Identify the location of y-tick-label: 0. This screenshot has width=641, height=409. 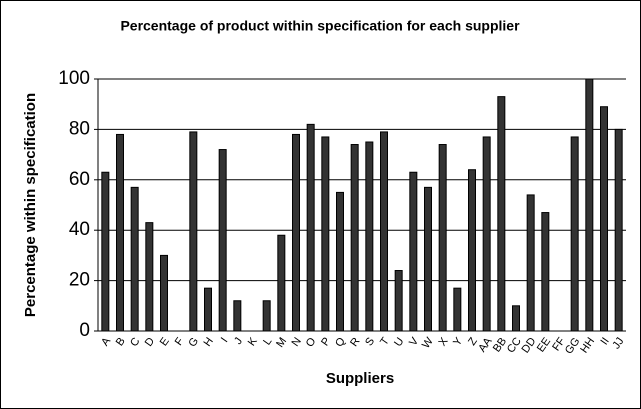
(84, 330).